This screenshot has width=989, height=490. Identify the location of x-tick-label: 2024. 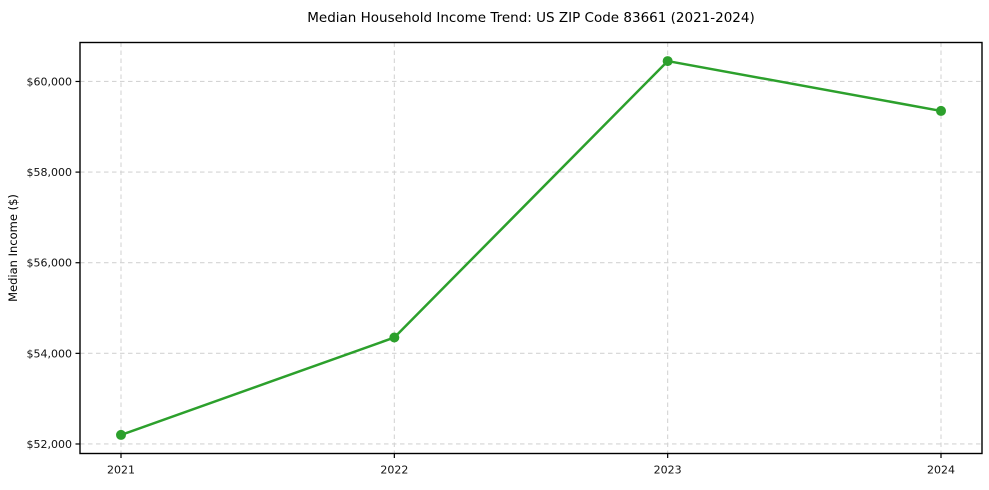
(941, 470).